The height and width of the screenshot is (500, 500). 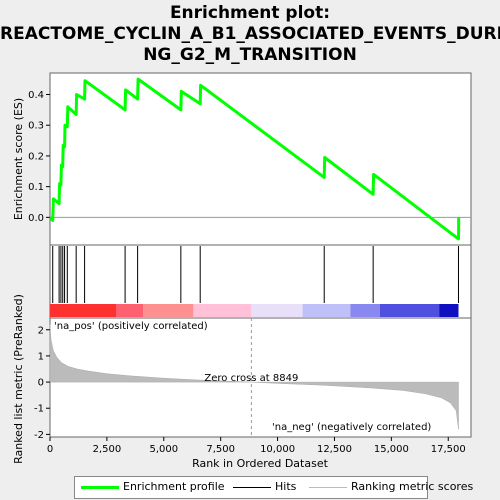 What do you see at coordinates (255, 274) in the screenshot?
I see `hits-layer` at bounding box center [255, 274].